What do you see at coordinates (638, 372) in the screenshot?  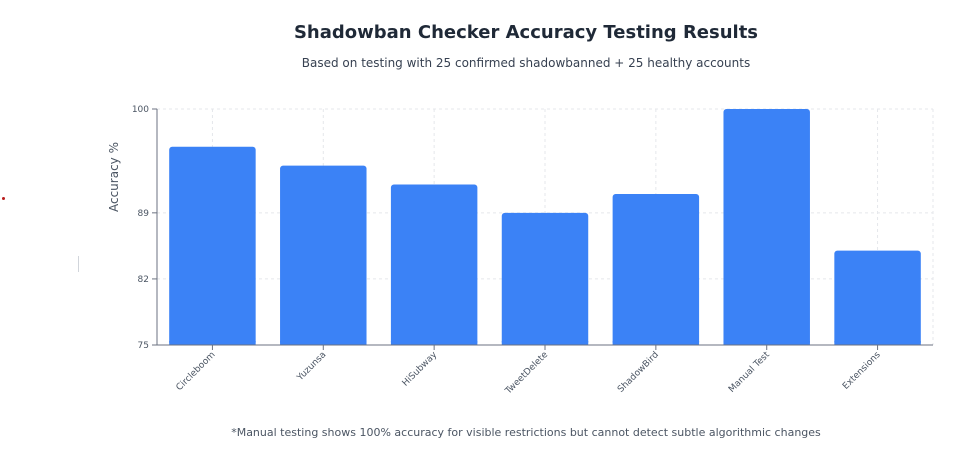 I see `x-tick-label: ShadowBird` at bounding box center [638, 372].